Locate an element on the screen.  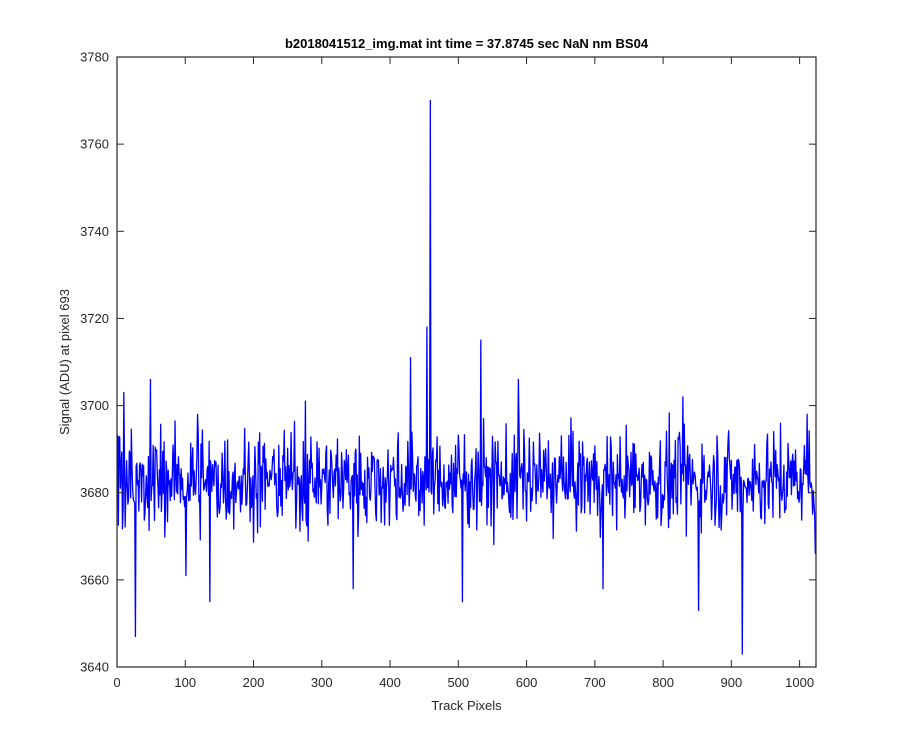
y-tick-label: 3760 is located at coordinates (94, 144).